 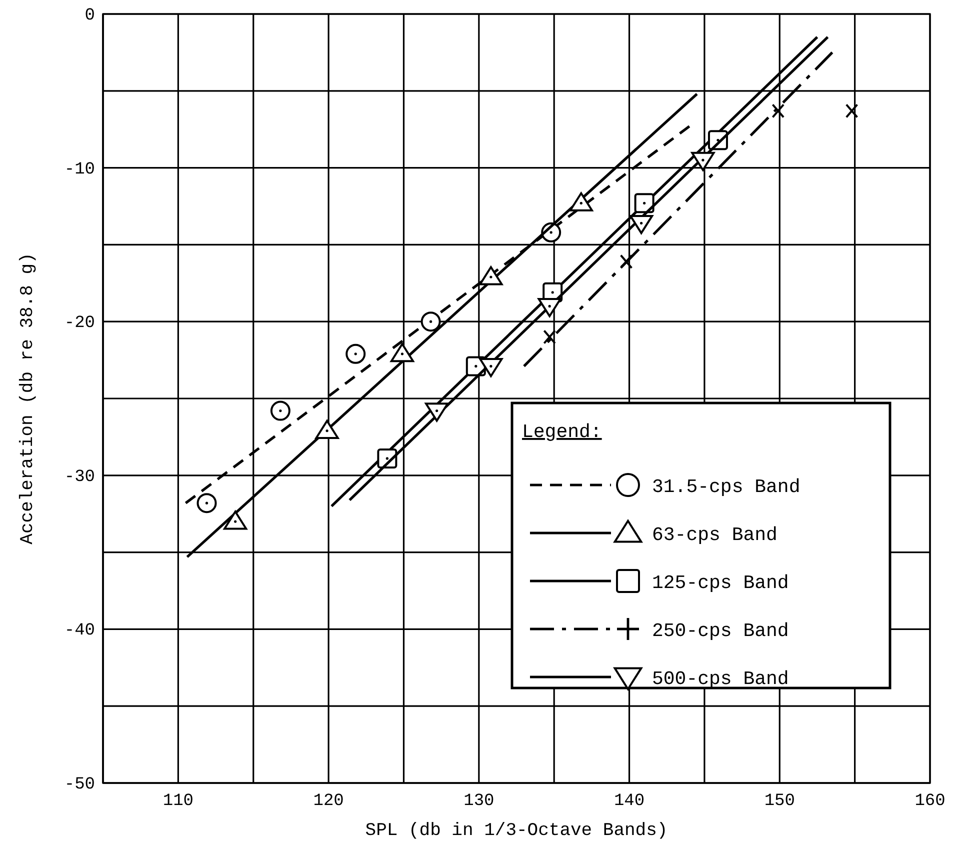 I want to click on x-axis-title: SPL (db in 1/3-Octave Bands), so click(x=516, y=831).